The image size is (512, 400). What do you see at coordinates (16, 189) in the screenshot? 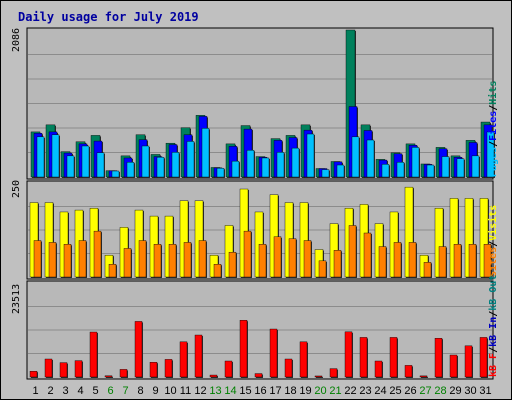
I see `ymax-label-visits: 250` at bounding box center [16, 189].